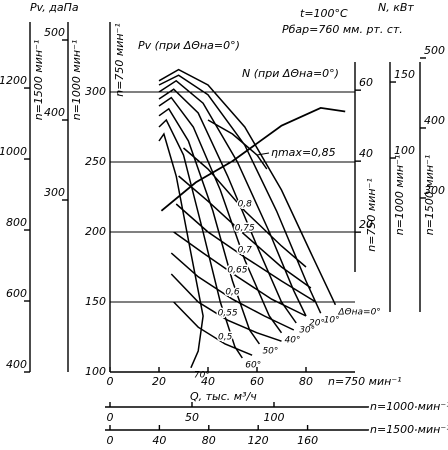 Image resolution: width=448 pixels, height=450 pixels. What do you see at coordinates (228, 314) in the screenshot?
I see `series-label: 0,55` at bounding box center [228, 314].